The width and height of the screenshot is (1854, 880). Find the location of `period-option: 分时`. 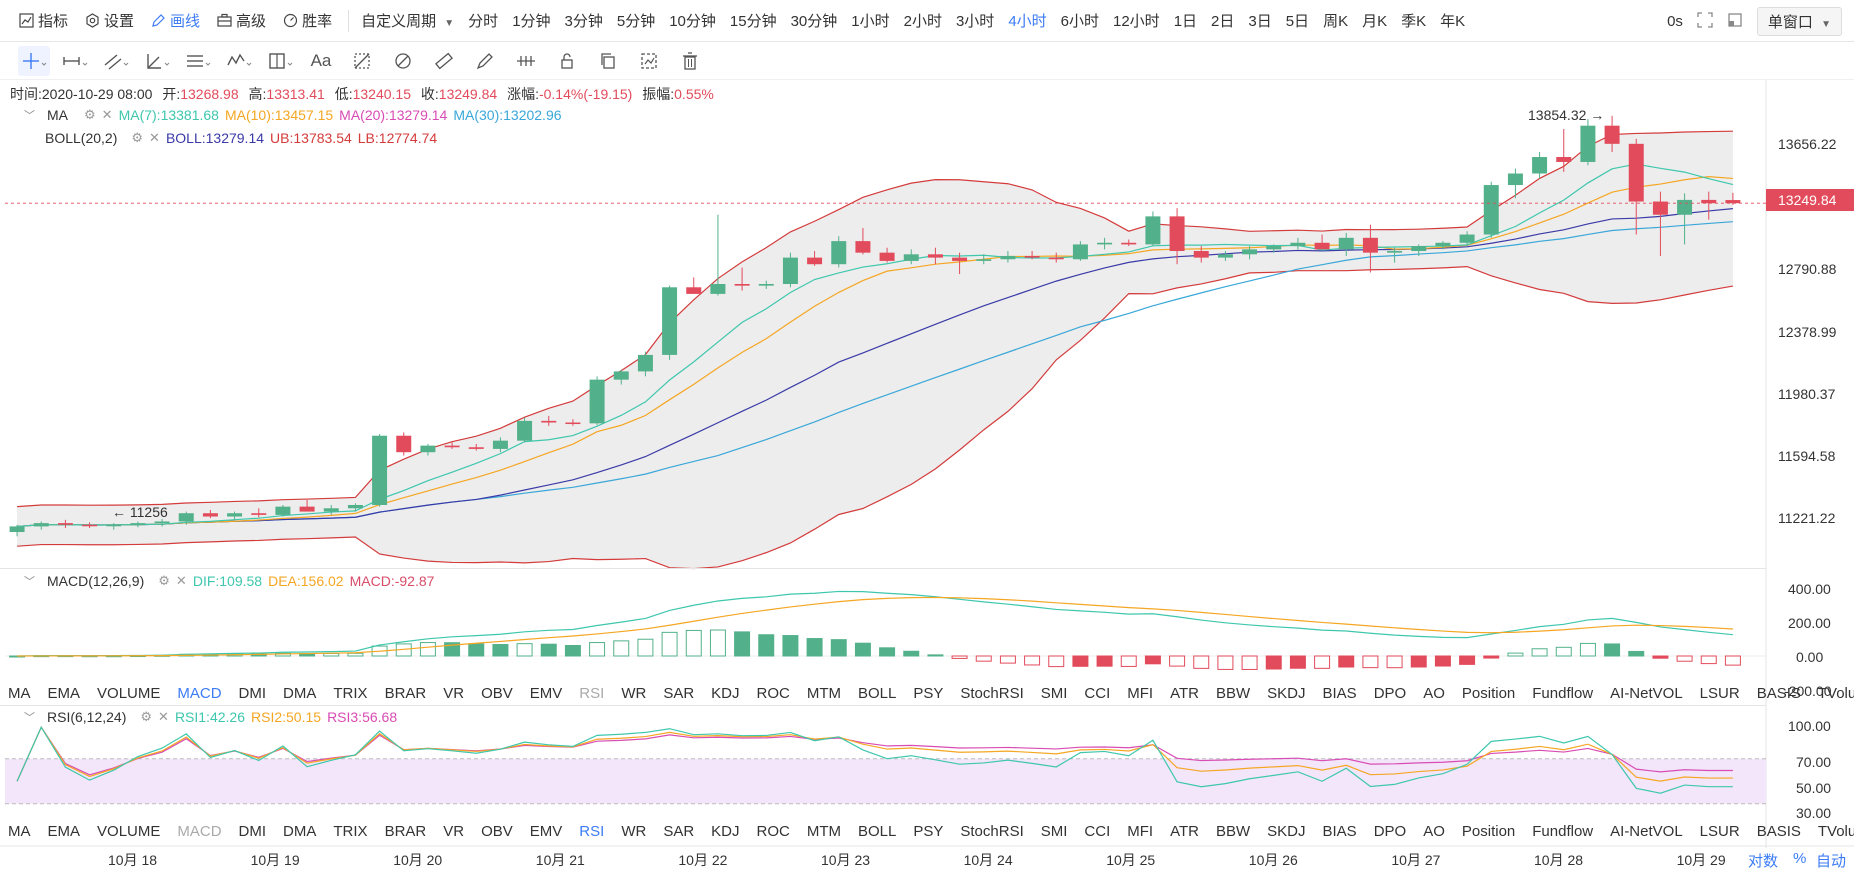

period-option: 分时 is located at coordinates (483, 21).